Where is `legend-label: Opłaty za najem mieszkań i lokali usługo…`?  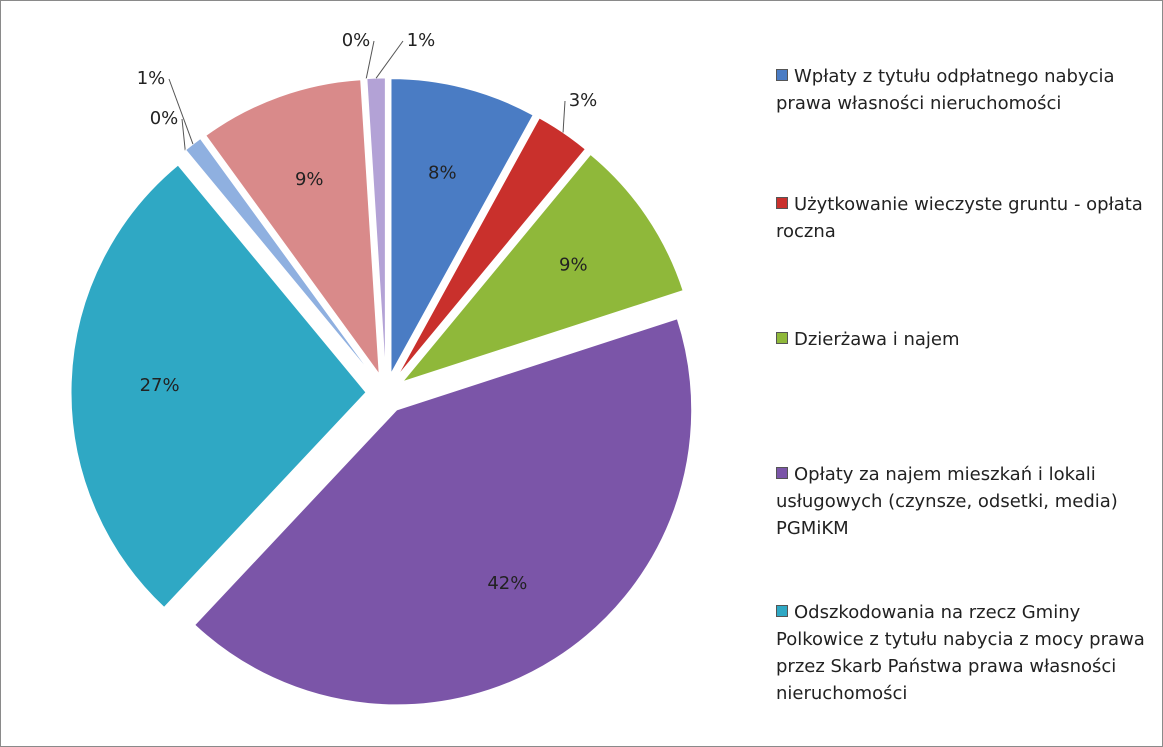 legend-label: Opłaty za najem mieszkań i lokali usługo… is located at coordinates (947, 501).